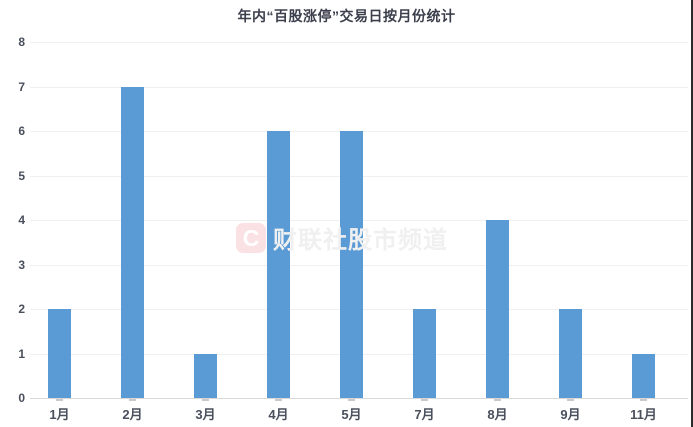 The image size is (693, 427). What do you see at coordinates (21, 131) in the screenshot?
I see `y-axis-tick-label: 6` at bounding box center [21, 131].